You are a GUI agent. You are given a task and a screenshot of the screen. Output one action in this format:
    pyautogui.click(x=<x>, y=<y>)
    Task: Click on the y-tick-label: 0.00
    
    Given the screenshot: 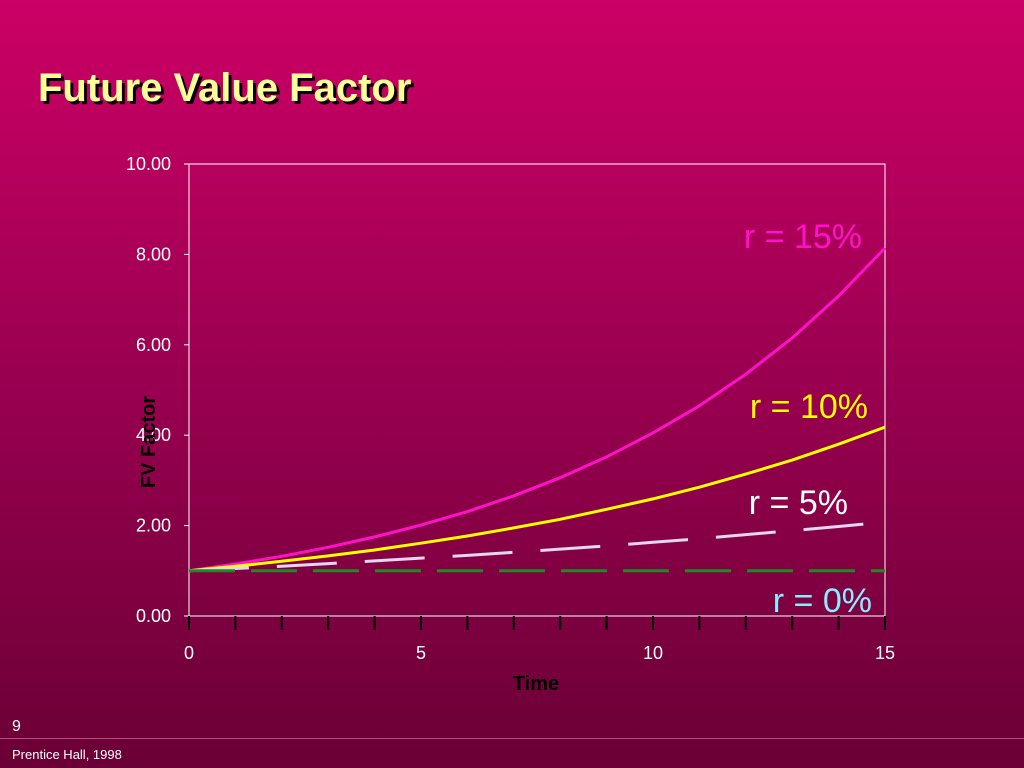 What is the action you would take?
    pyautogui.click(x=153, y=616)
    